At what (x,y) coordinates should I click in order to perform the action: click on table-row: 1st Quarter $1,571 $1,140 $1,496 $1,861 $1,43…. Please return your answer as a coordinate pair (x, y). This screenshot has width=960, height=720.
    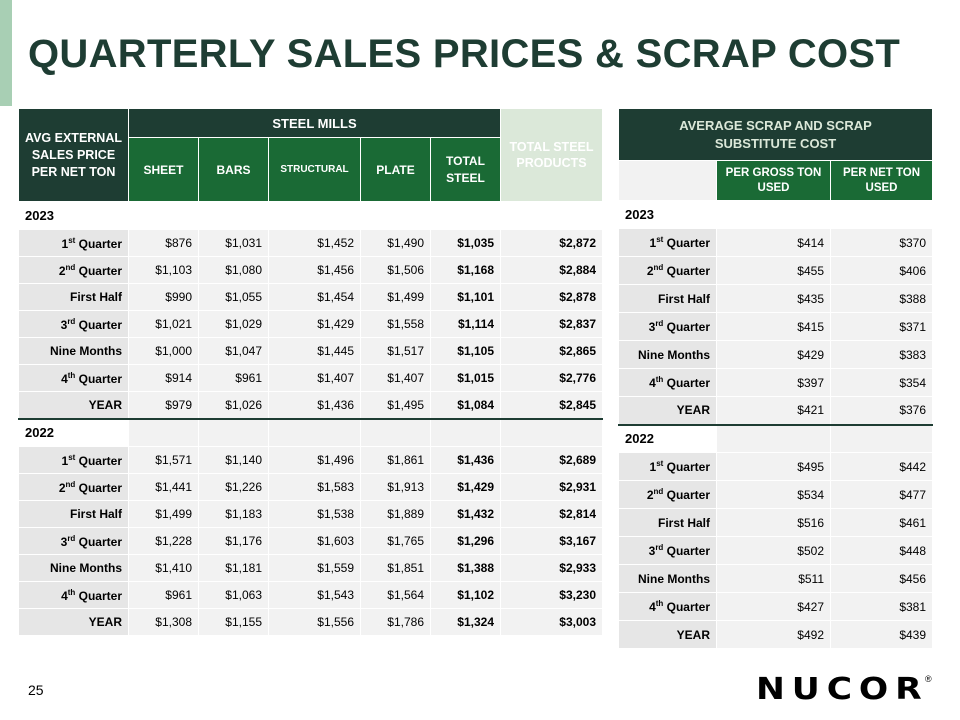
    Looking at the image, I should click on (310, 460).